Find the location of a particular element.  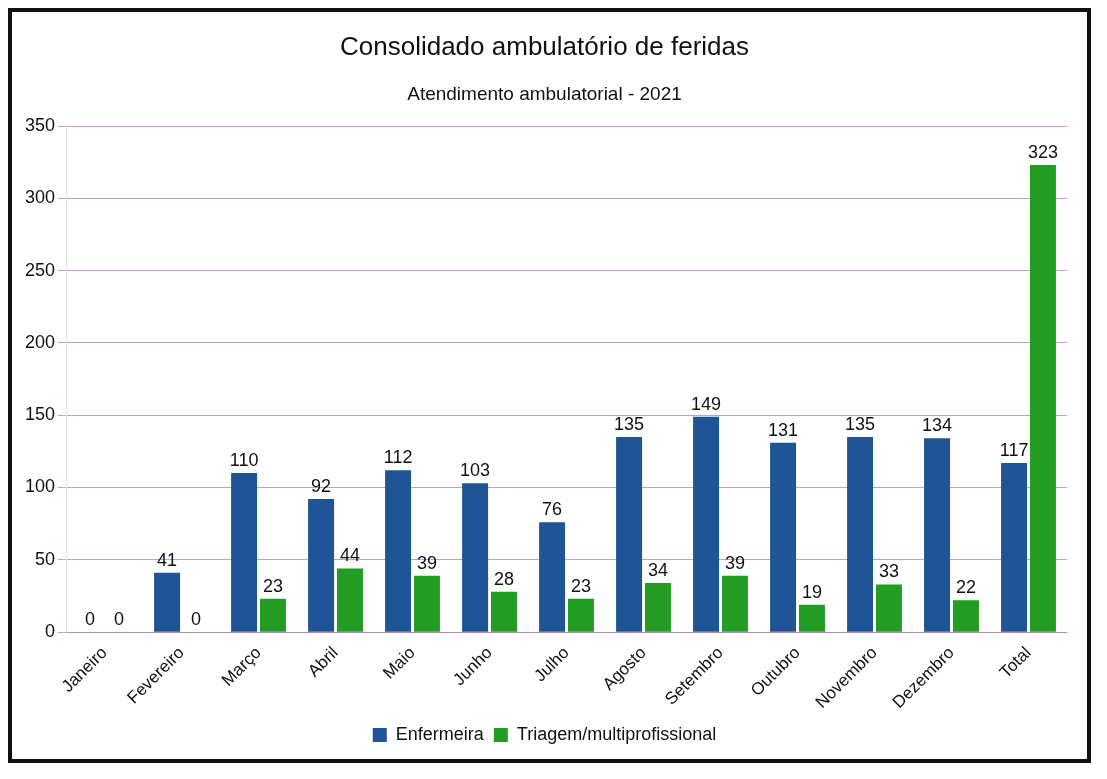

y-tick-label: 0 is located at coordinates (50, 631).